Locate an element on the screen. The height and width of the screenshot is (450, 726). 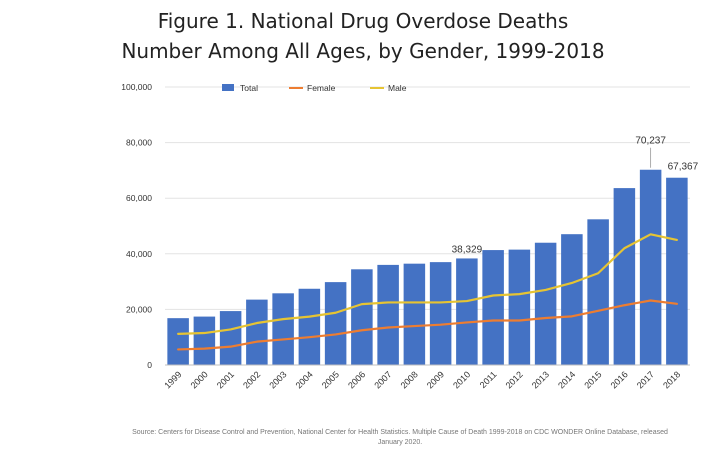
x-tick-label: 2001 is located at coordinates (225, 379).